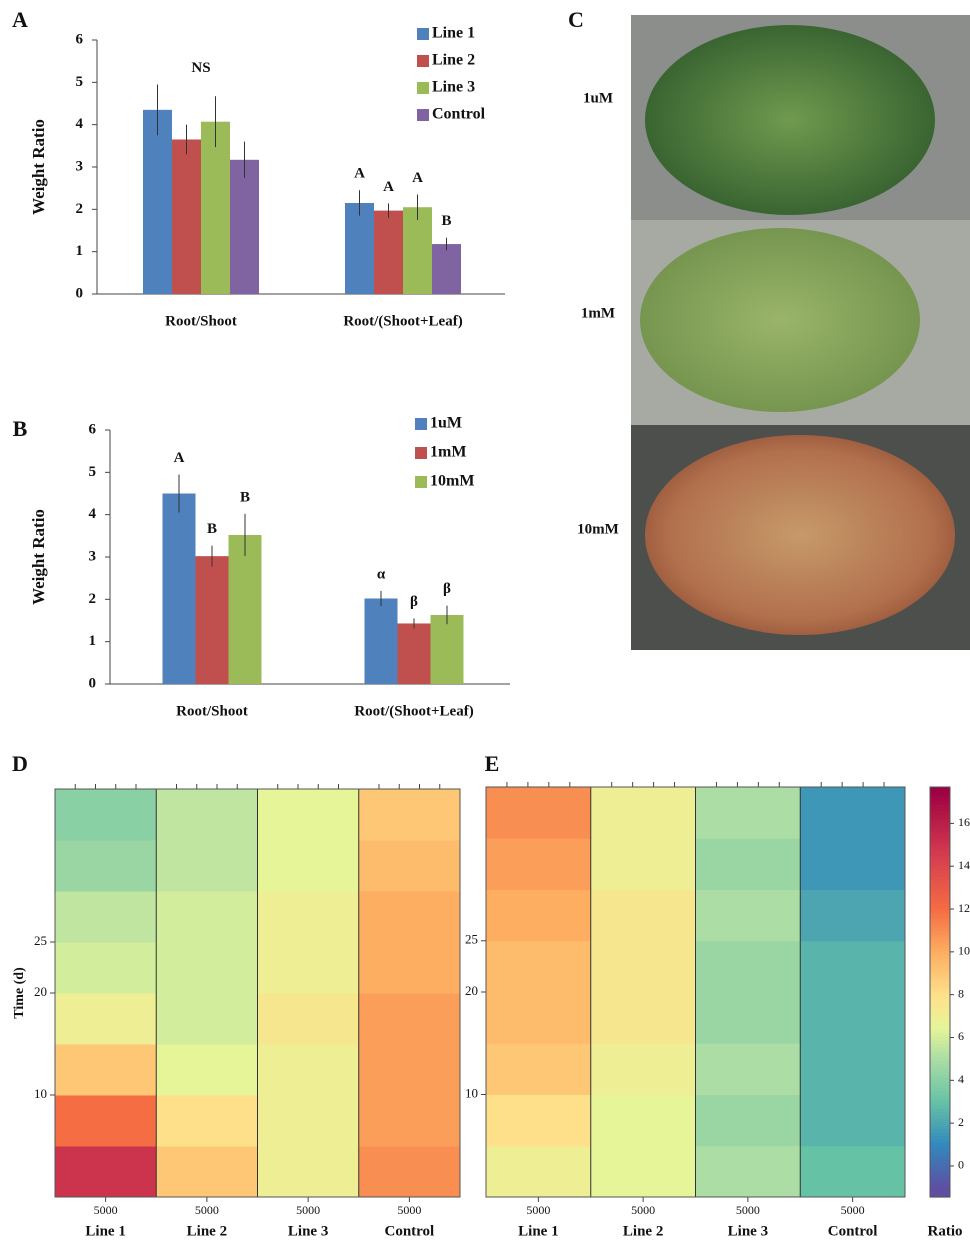 The image size is (970, 1242). I want to click on legend-label: 10mM, so click(452, 481).